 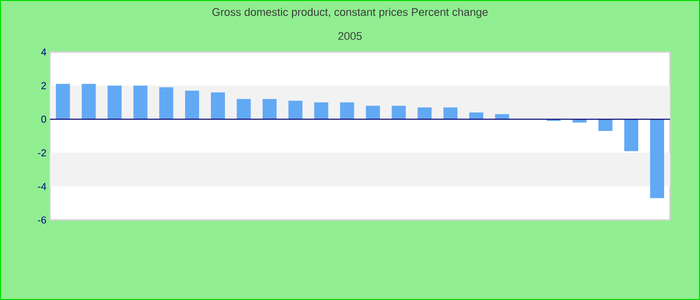 I want to click on y-tick-label: -6, so click(x=42, y=220).